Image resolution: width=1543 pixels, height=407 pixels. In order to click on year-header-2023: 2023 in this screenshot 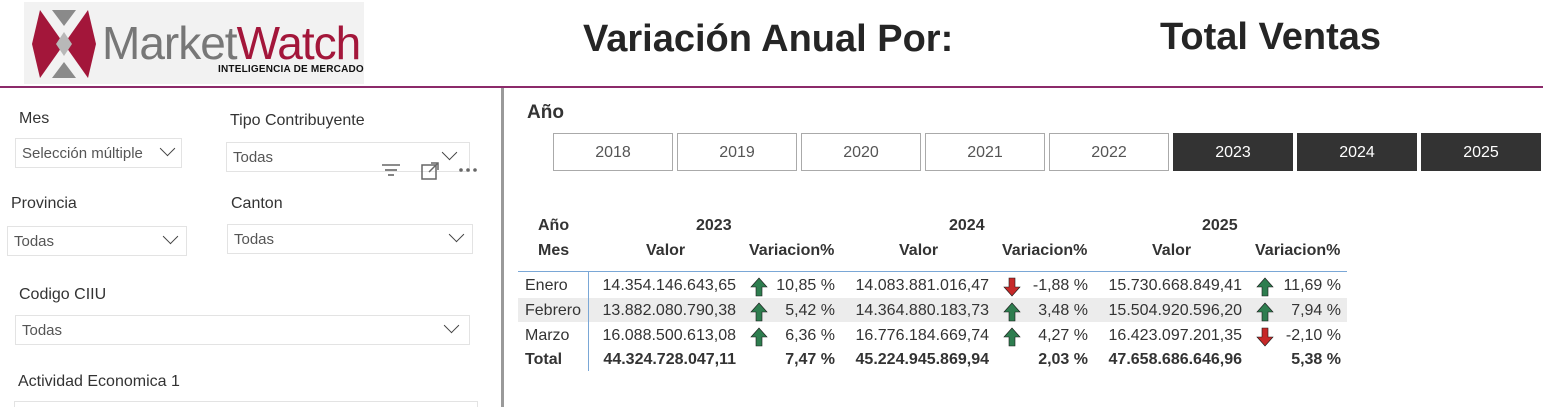, I will do `click(714, 225)`.